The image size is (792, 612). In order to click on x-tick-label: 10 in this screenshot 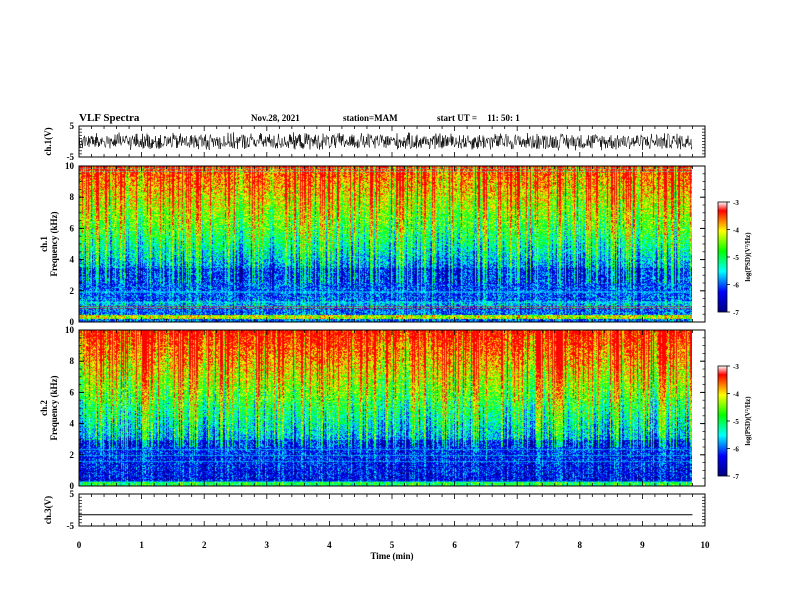, I will do `click(706, 545)`.